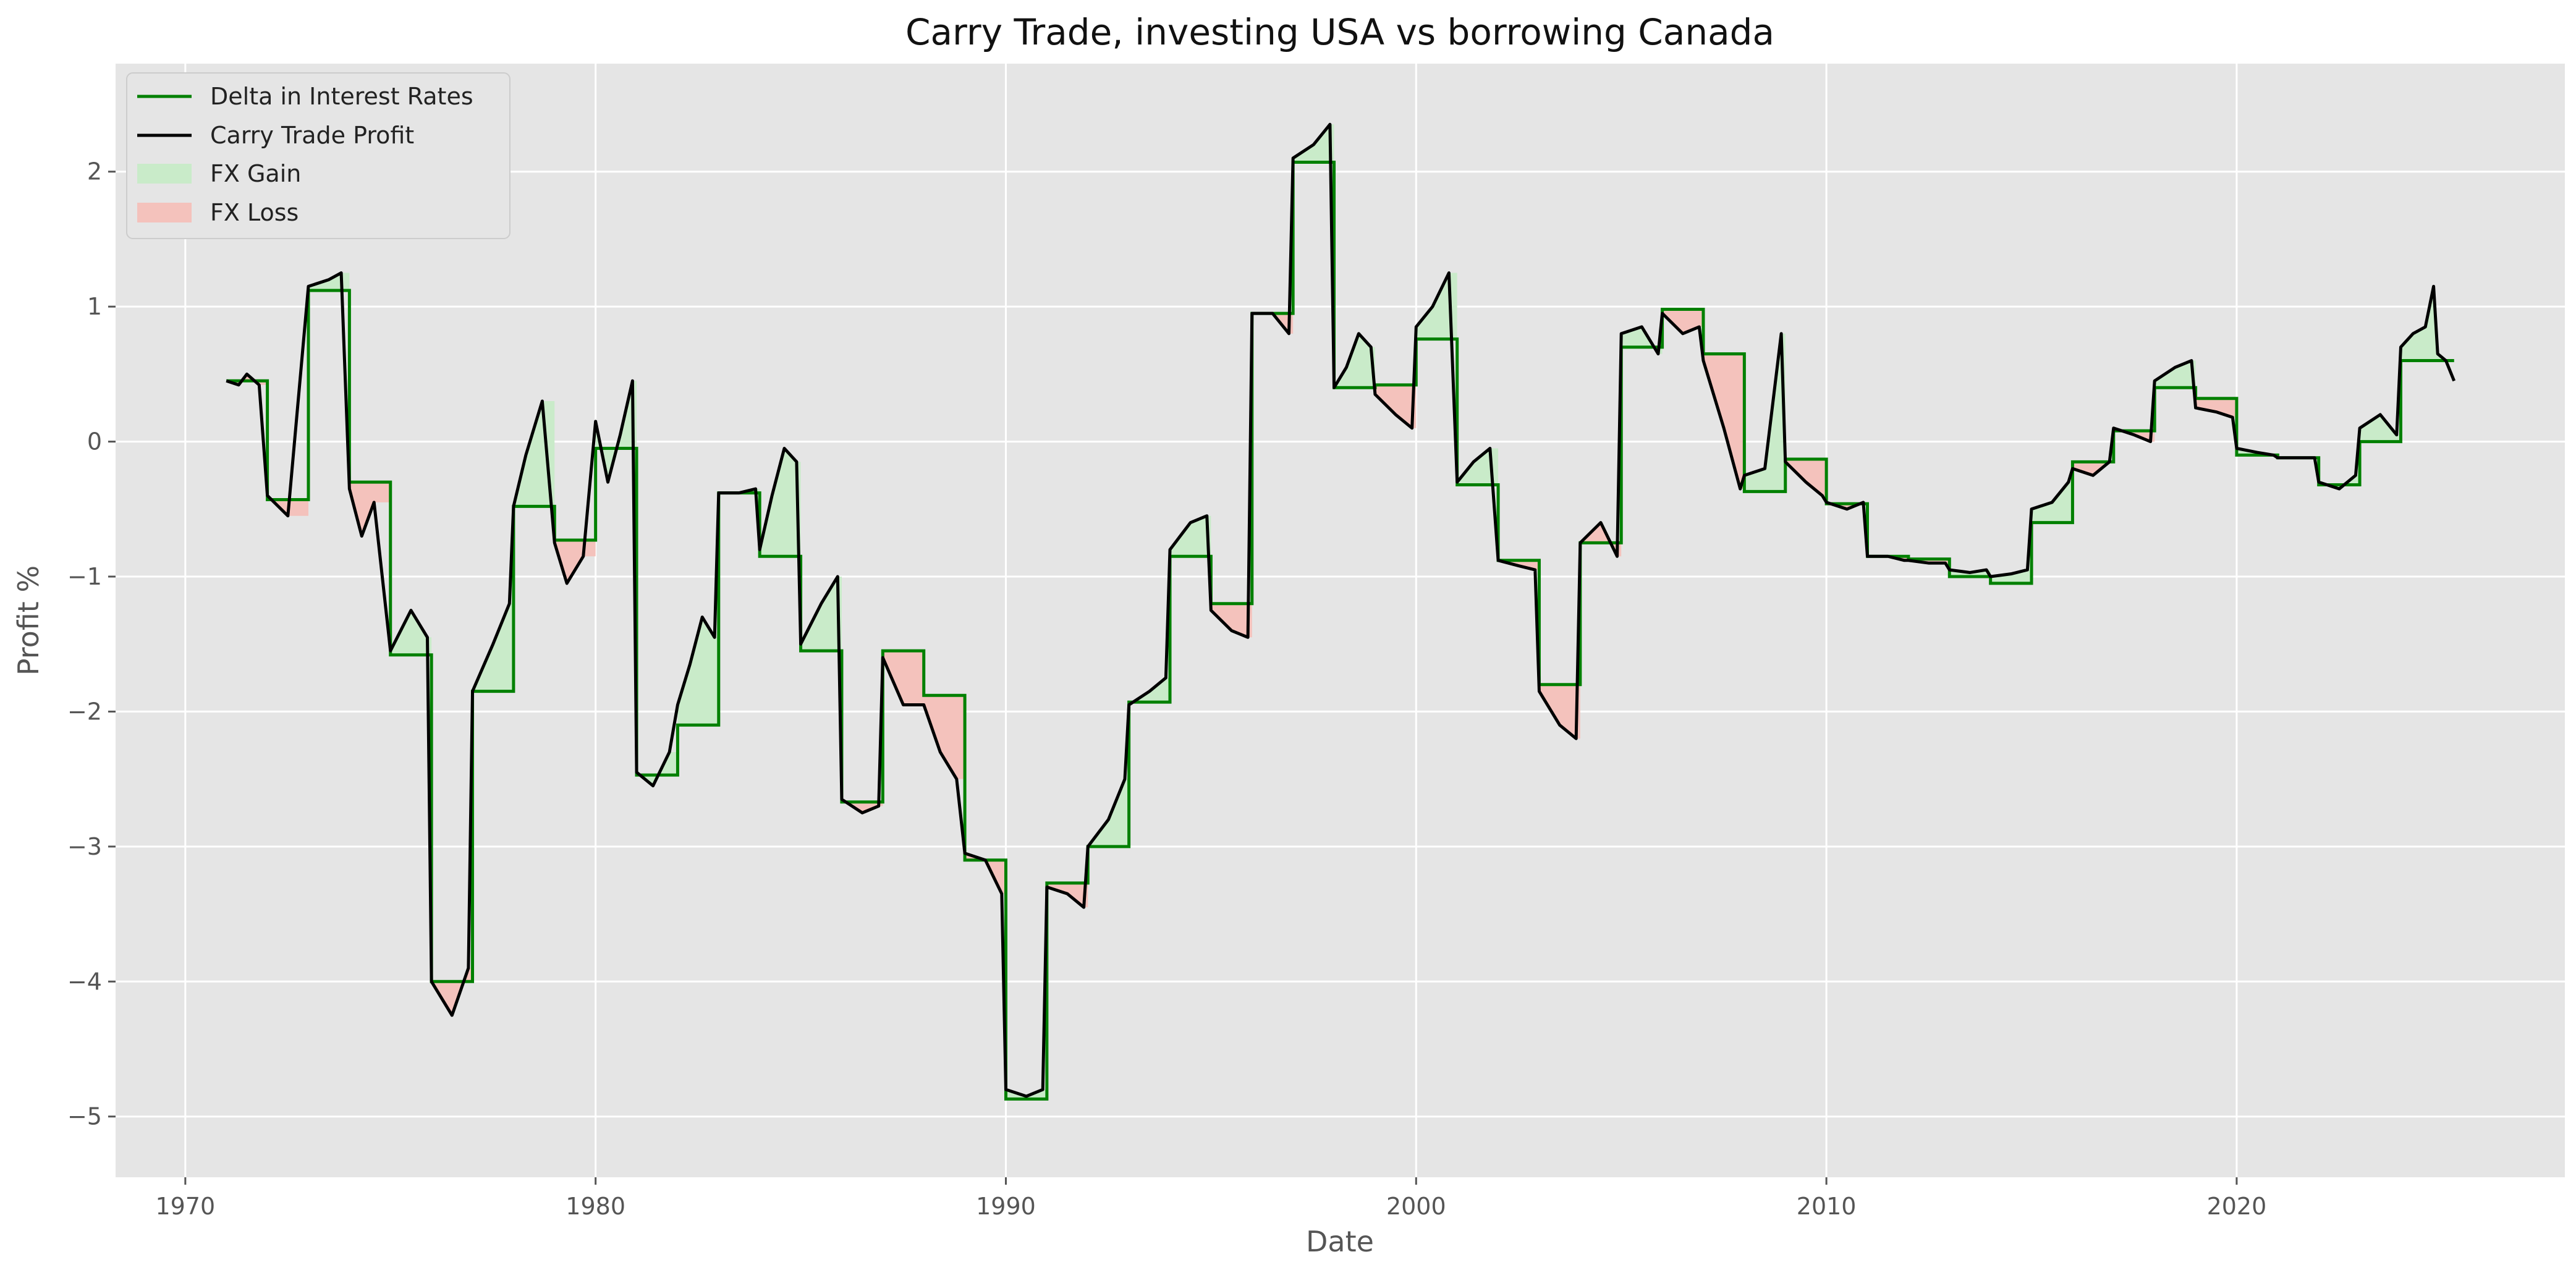 The width and height of the screenshot is (2576, 1278). Describe the element at coordinates (28, 620) in the screenshot. I see `y-axis-label: Profit %` at that location.